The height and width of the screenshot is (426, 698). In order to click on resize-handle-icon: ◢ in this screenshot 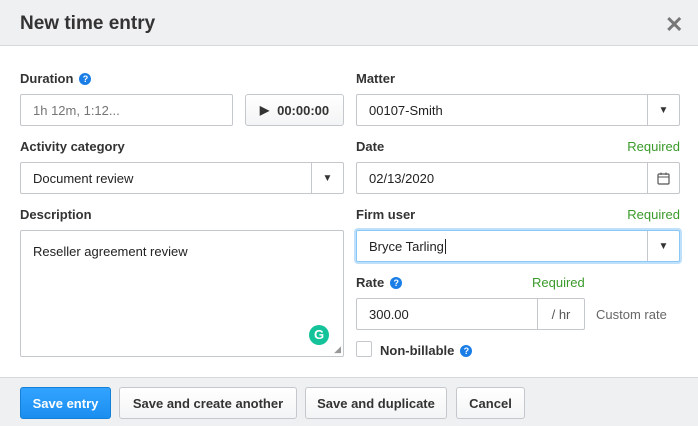, I will do `click(337, 349)`.